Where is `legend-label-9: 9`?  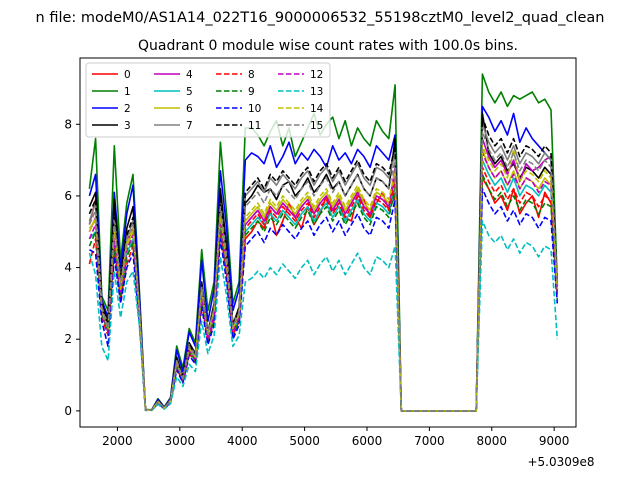
legend-label-9: 9 is located at coordinates (251, 92).